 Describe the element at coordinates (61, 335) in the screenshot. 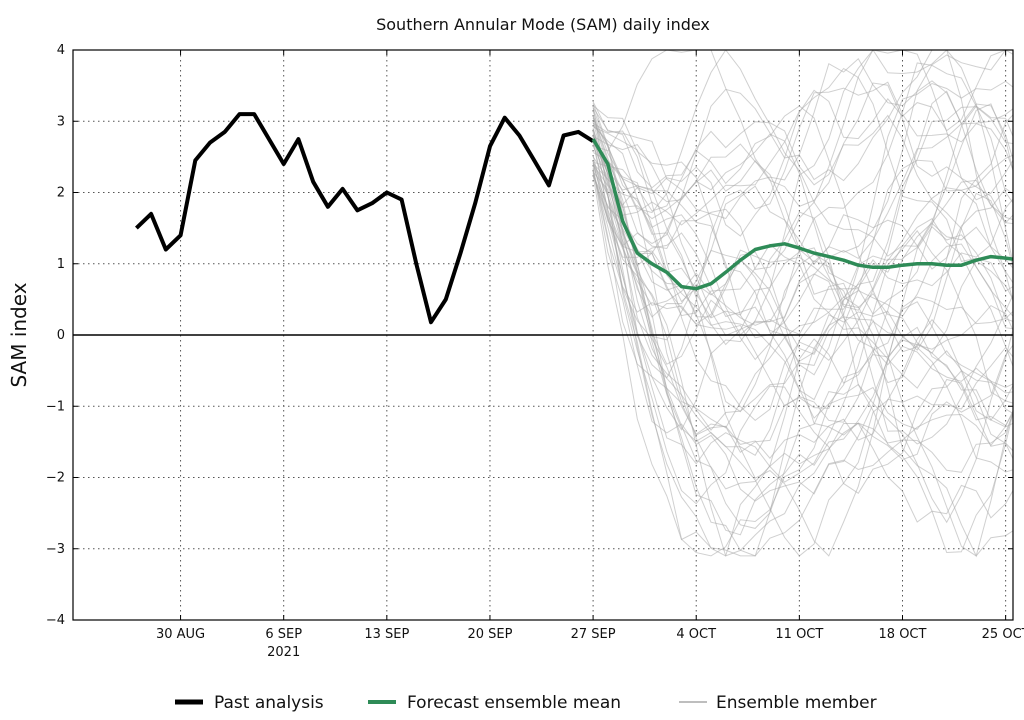

I see `y-tick-label: 0` at that location.